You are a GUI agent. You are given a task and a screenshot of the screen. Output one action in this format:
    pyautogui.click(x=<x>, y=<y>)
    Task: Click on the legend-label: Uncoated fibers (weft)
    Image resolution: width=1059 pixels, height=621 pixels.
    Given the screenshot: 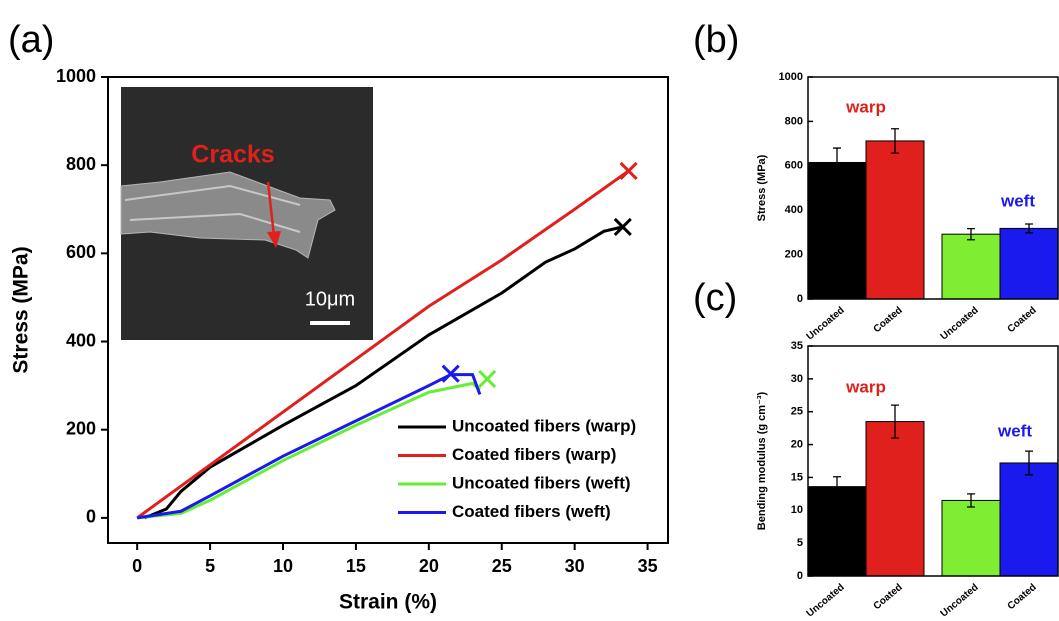 What is the action you would take?
    pyautogui.click(x=541, y=482)
    